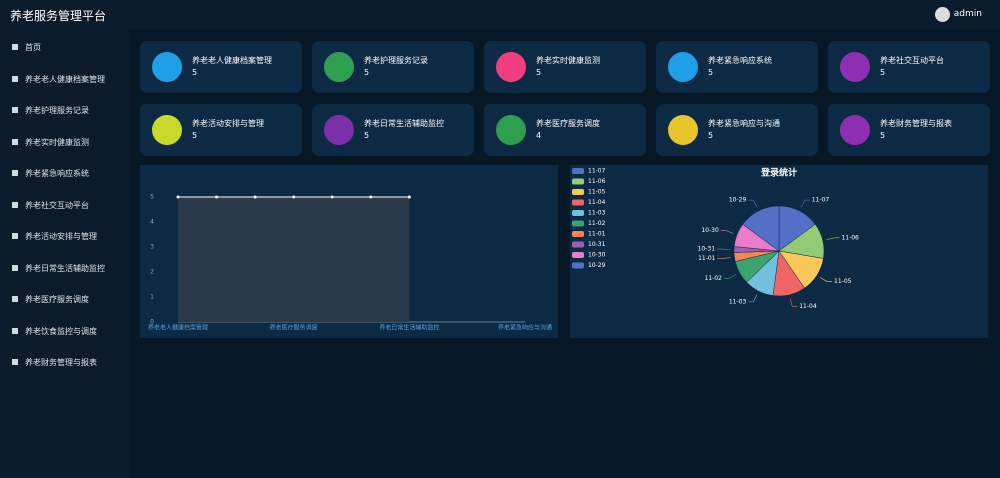  What do you see at coordinates (597, 213) in the screenshot?
I see `legend-label: 11-03` at bounding box center [597, 213].